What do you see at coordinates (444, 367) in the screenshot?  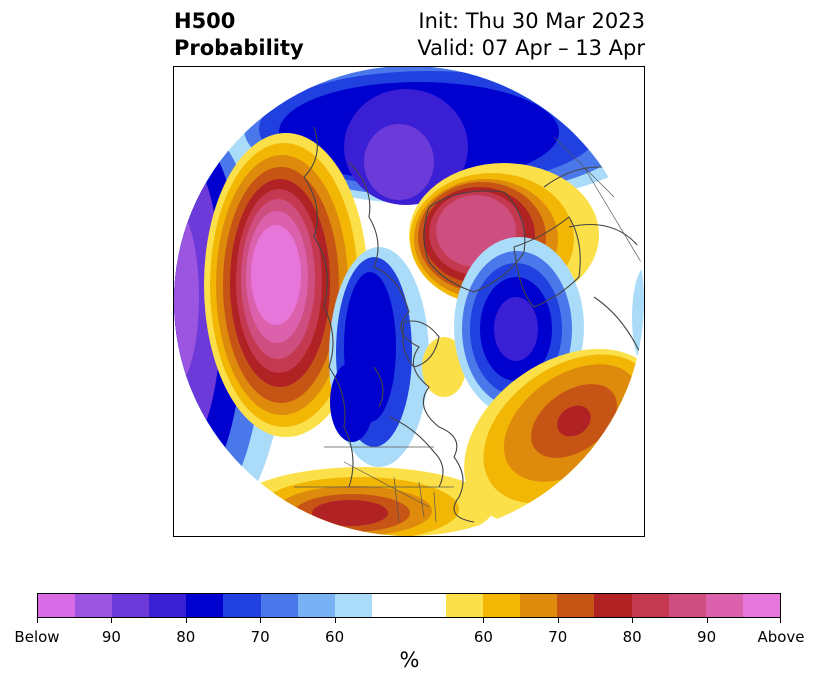 I see `hudson-bay-above-center` at bounding box center [444, 367].